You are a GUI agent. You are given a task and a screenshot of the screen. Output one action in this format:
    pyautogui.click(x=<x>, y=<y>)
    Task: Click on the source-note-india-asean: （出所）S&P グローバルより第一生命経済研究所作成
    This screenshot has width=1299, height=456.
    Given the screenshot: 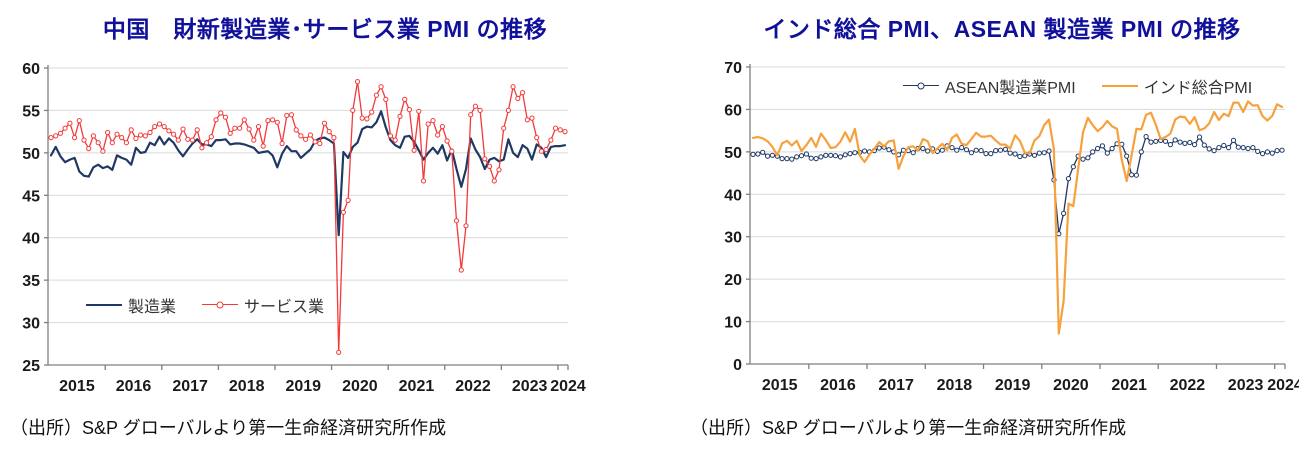 What is the action you would take?
    pyautogui.click(x=908, y=428)
    